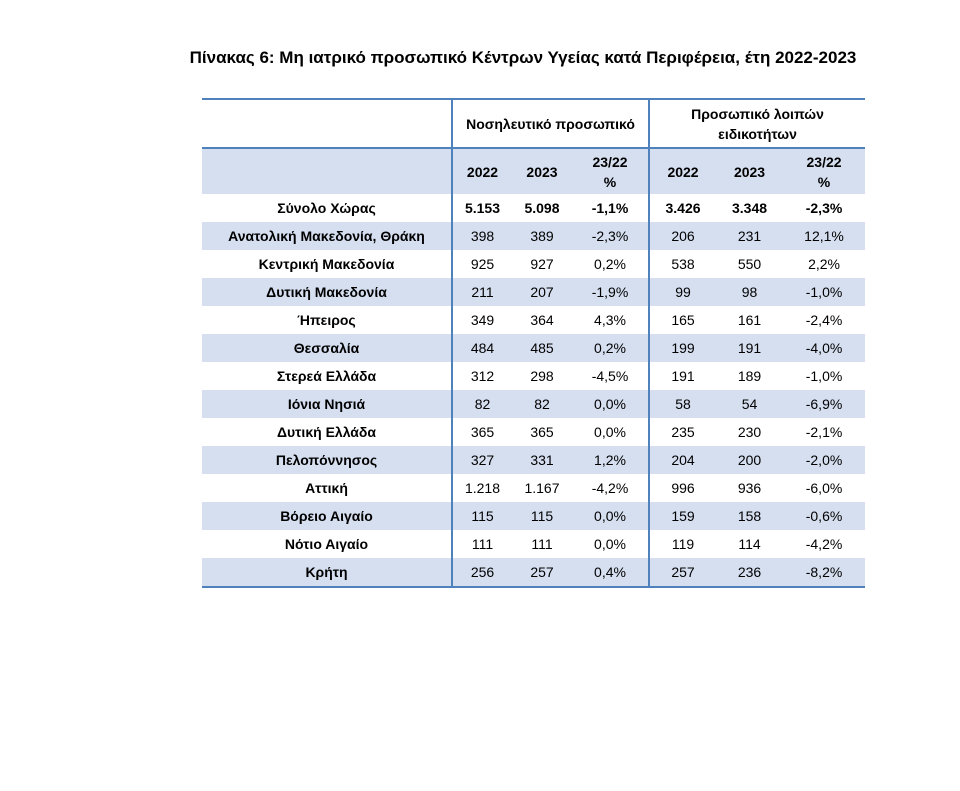  Describe the element at coordinates (611, 460) in the screenshot. I see `nursing-change-cell: 1,2%` at that location.